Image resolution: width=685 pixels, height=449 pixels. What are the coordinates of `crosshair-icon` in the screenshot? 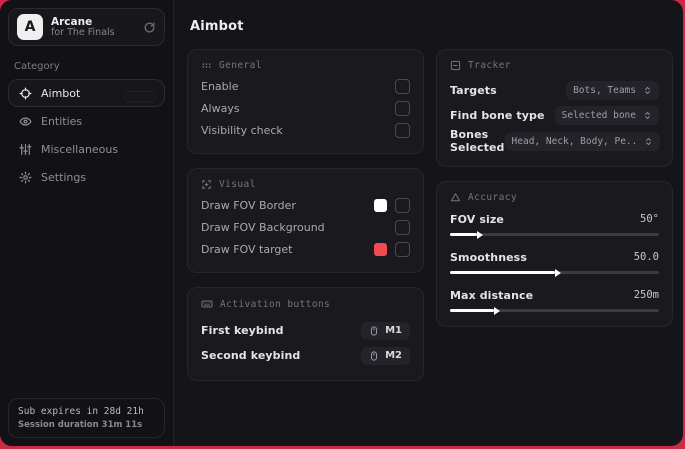 It's located at (25, 93).